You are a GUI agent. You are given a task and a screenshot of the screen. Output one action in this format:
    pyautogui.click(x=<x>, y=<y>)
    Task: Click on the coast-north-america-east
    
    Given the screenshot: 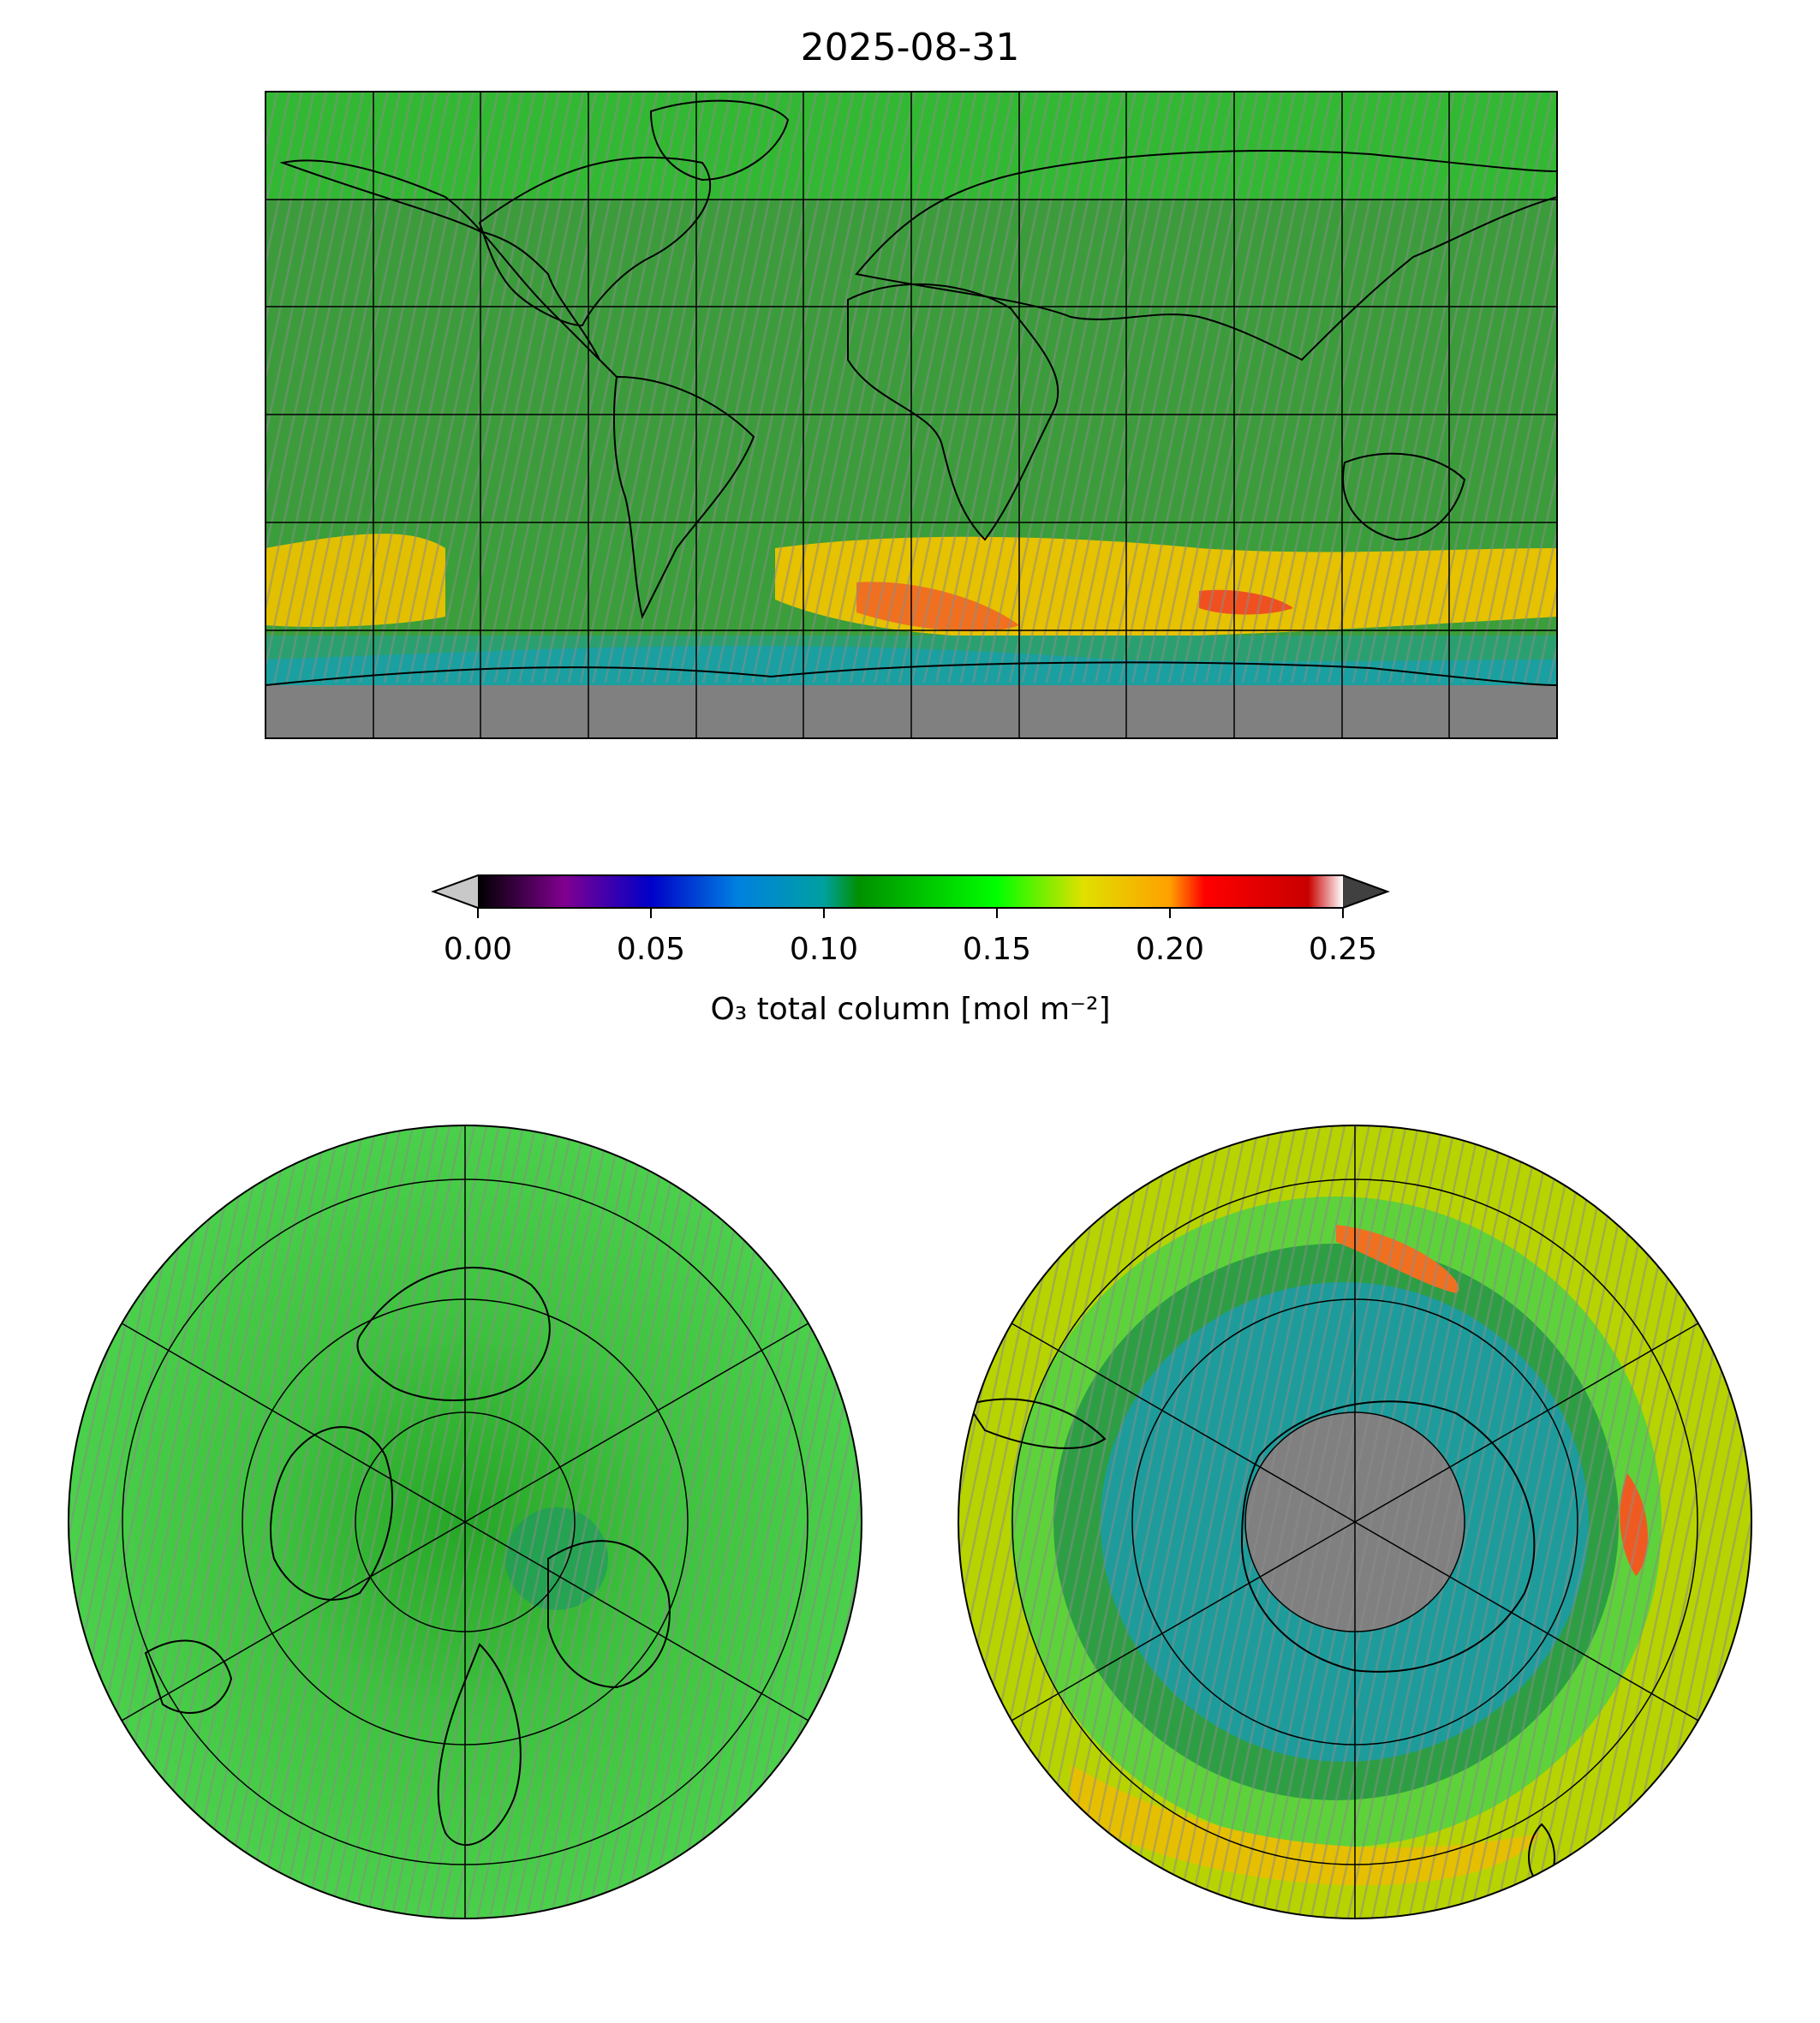 What is the action you would take?
    pyautogui.click(x=595, y=241)
    